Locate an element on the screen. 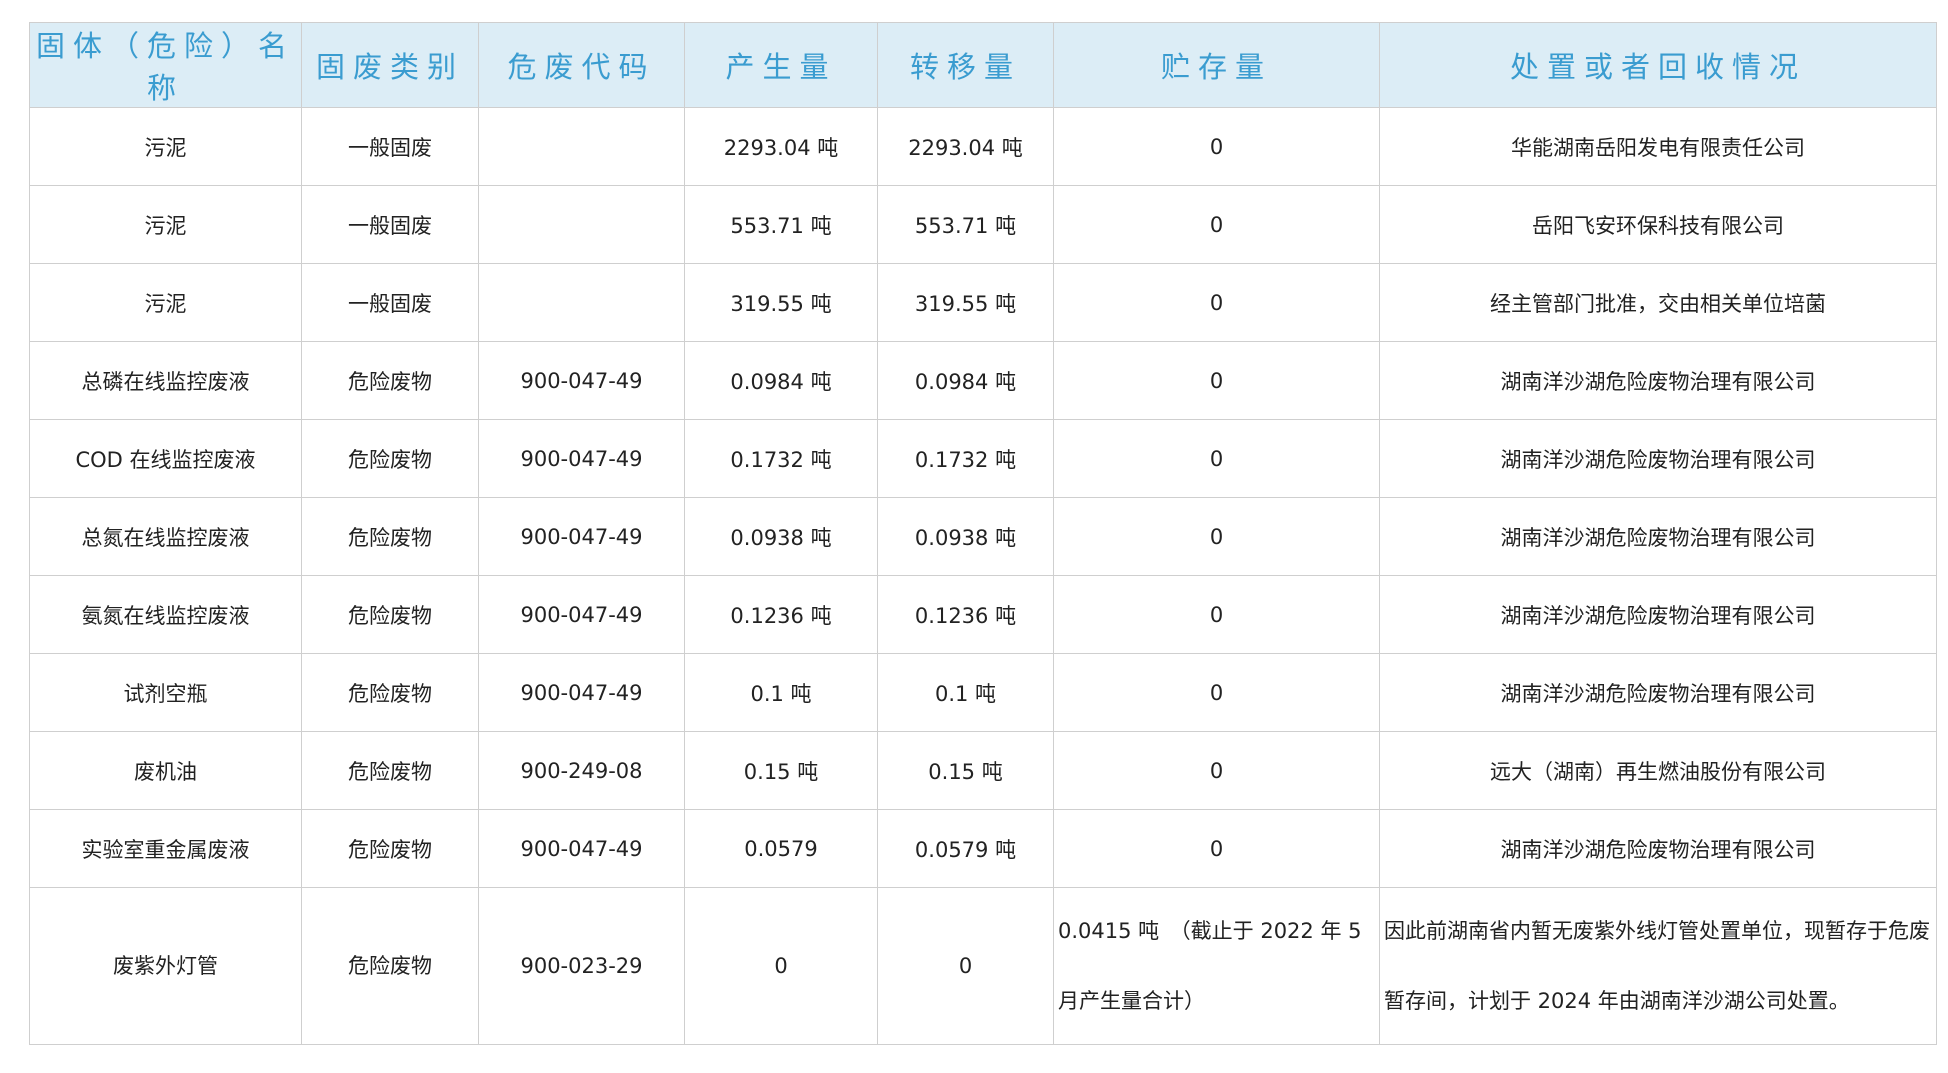  table-cell: 废紫外灯管 is located at coordinates (165, 966).